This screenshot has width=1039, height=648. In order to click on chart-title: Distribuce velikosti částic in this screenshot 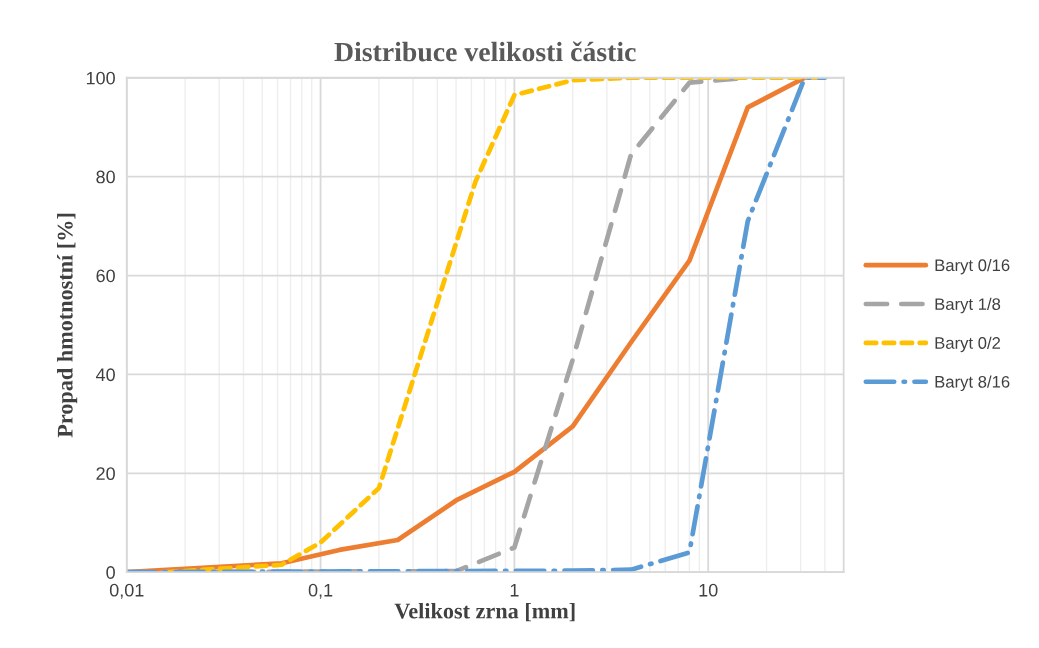, I will do `click(485, 51)`.